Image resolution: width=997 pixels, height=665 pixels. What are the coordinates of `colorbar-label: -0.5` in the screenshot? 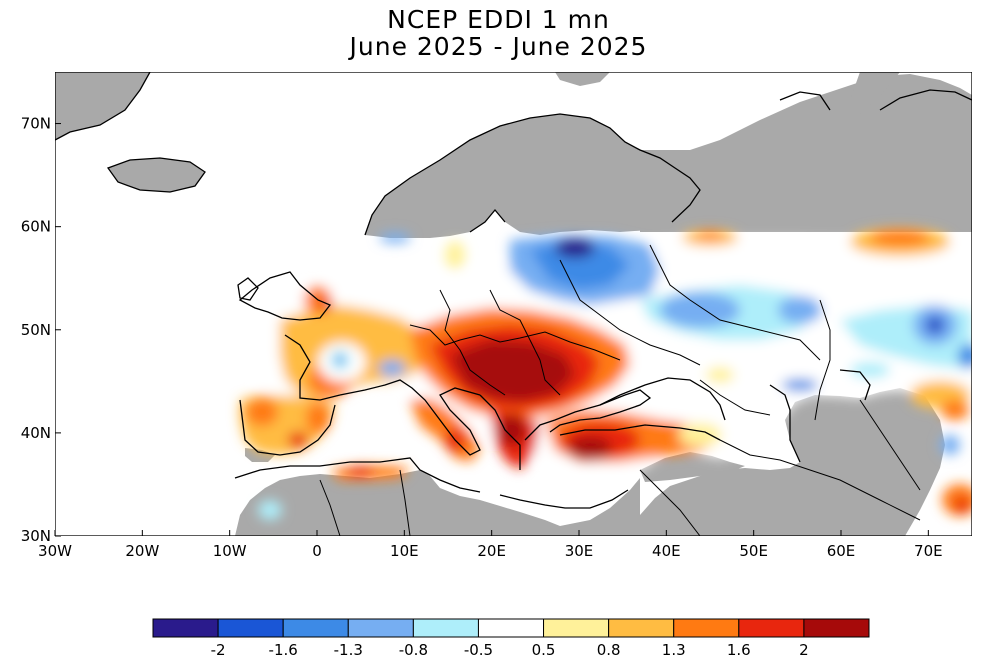 It's located at (478, 650).